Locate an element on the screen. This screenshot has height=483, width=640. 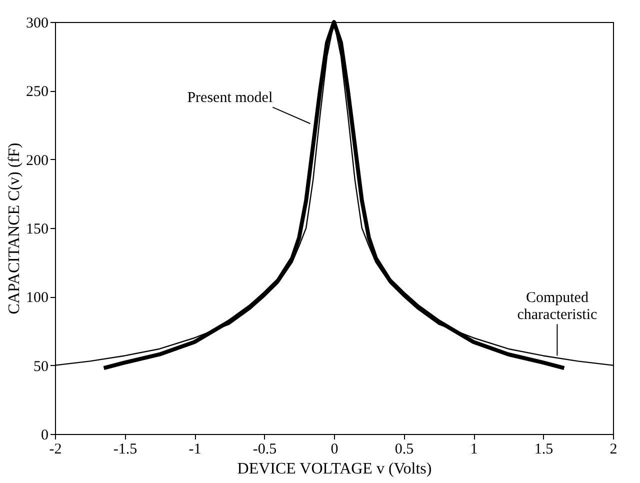
y-tick-label: 150 is located at coordinates (37, 230).